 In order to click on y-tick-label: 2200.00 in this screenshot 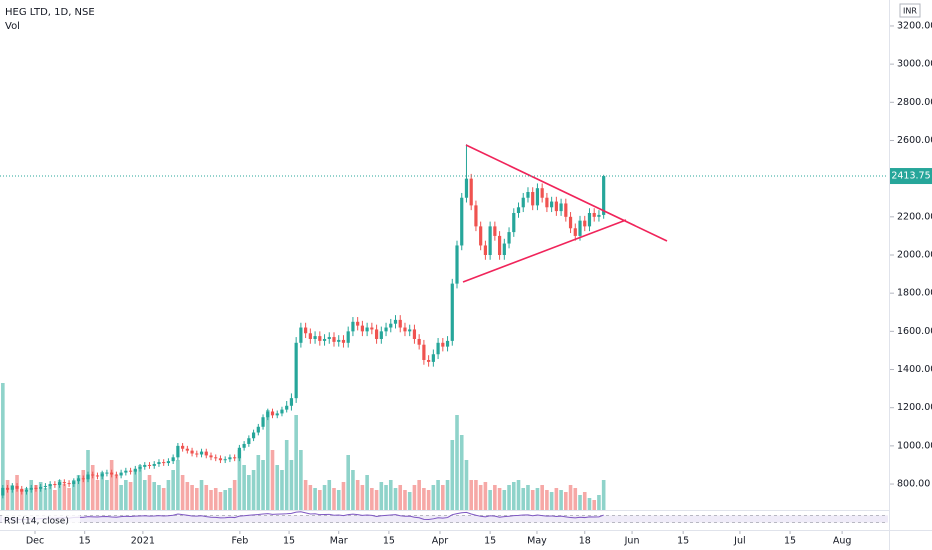, I will do `click(914, 216)`.